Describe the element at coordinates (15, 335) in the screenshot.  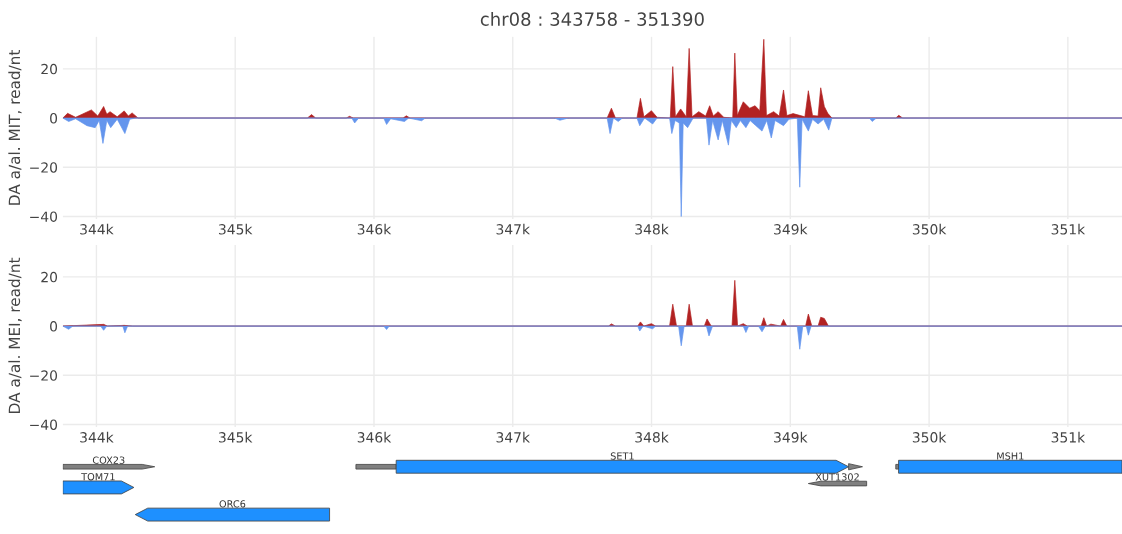
I see `y-axis-title: DA a/al. MEI, read/nt` at that location.